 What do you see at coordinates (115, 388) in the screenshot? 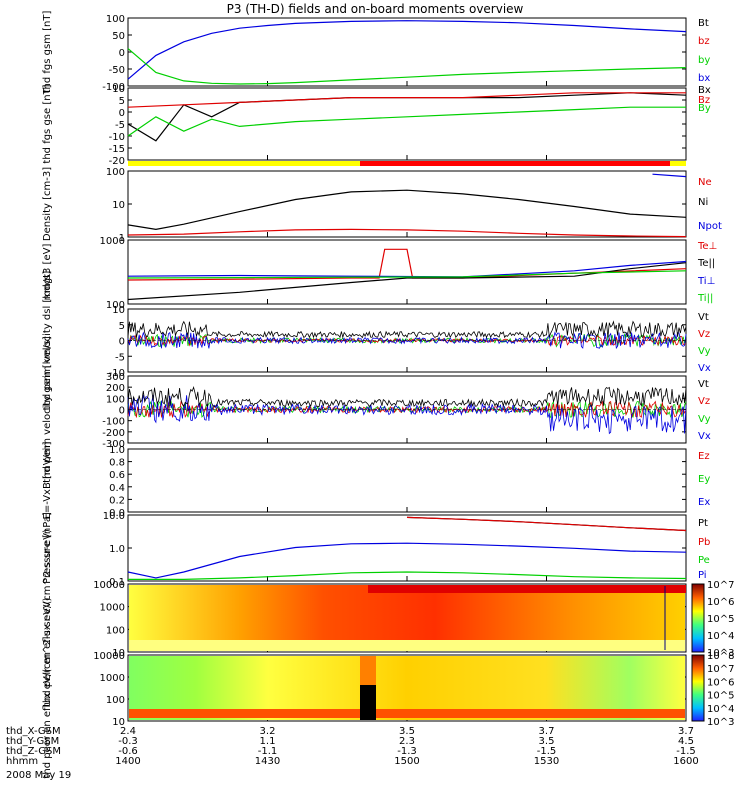
I see `y-tick-label: 200` at bounding box center [115, 388].